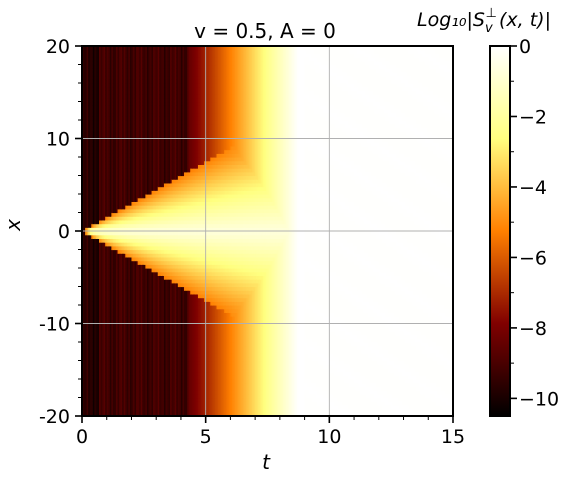 The height and width of the screenshot is (483, 575). I want to click on chart-title: v = 0.5, A = 0, so click(265, 31).